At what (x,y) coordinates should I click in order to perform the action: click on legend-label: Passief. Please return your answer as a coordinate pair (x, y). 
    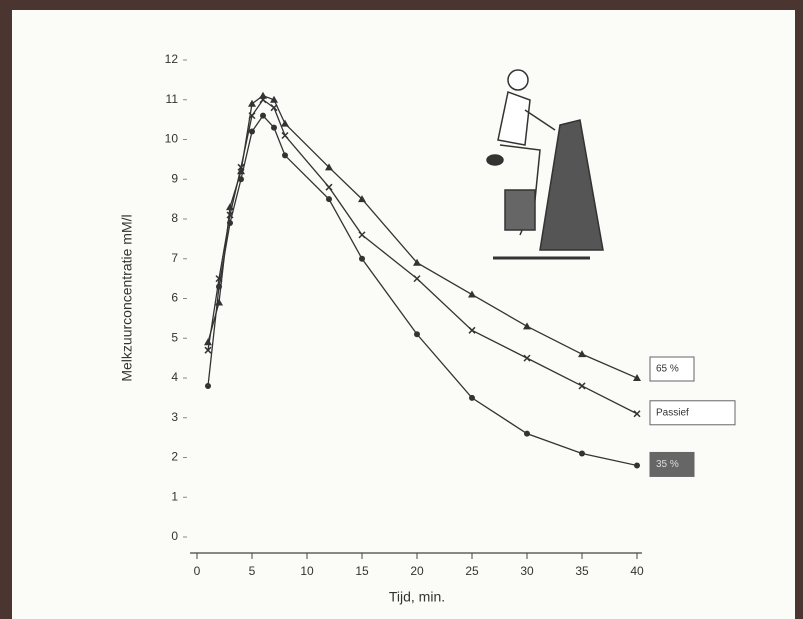
    Looking at the image, I should click on (672, 412).